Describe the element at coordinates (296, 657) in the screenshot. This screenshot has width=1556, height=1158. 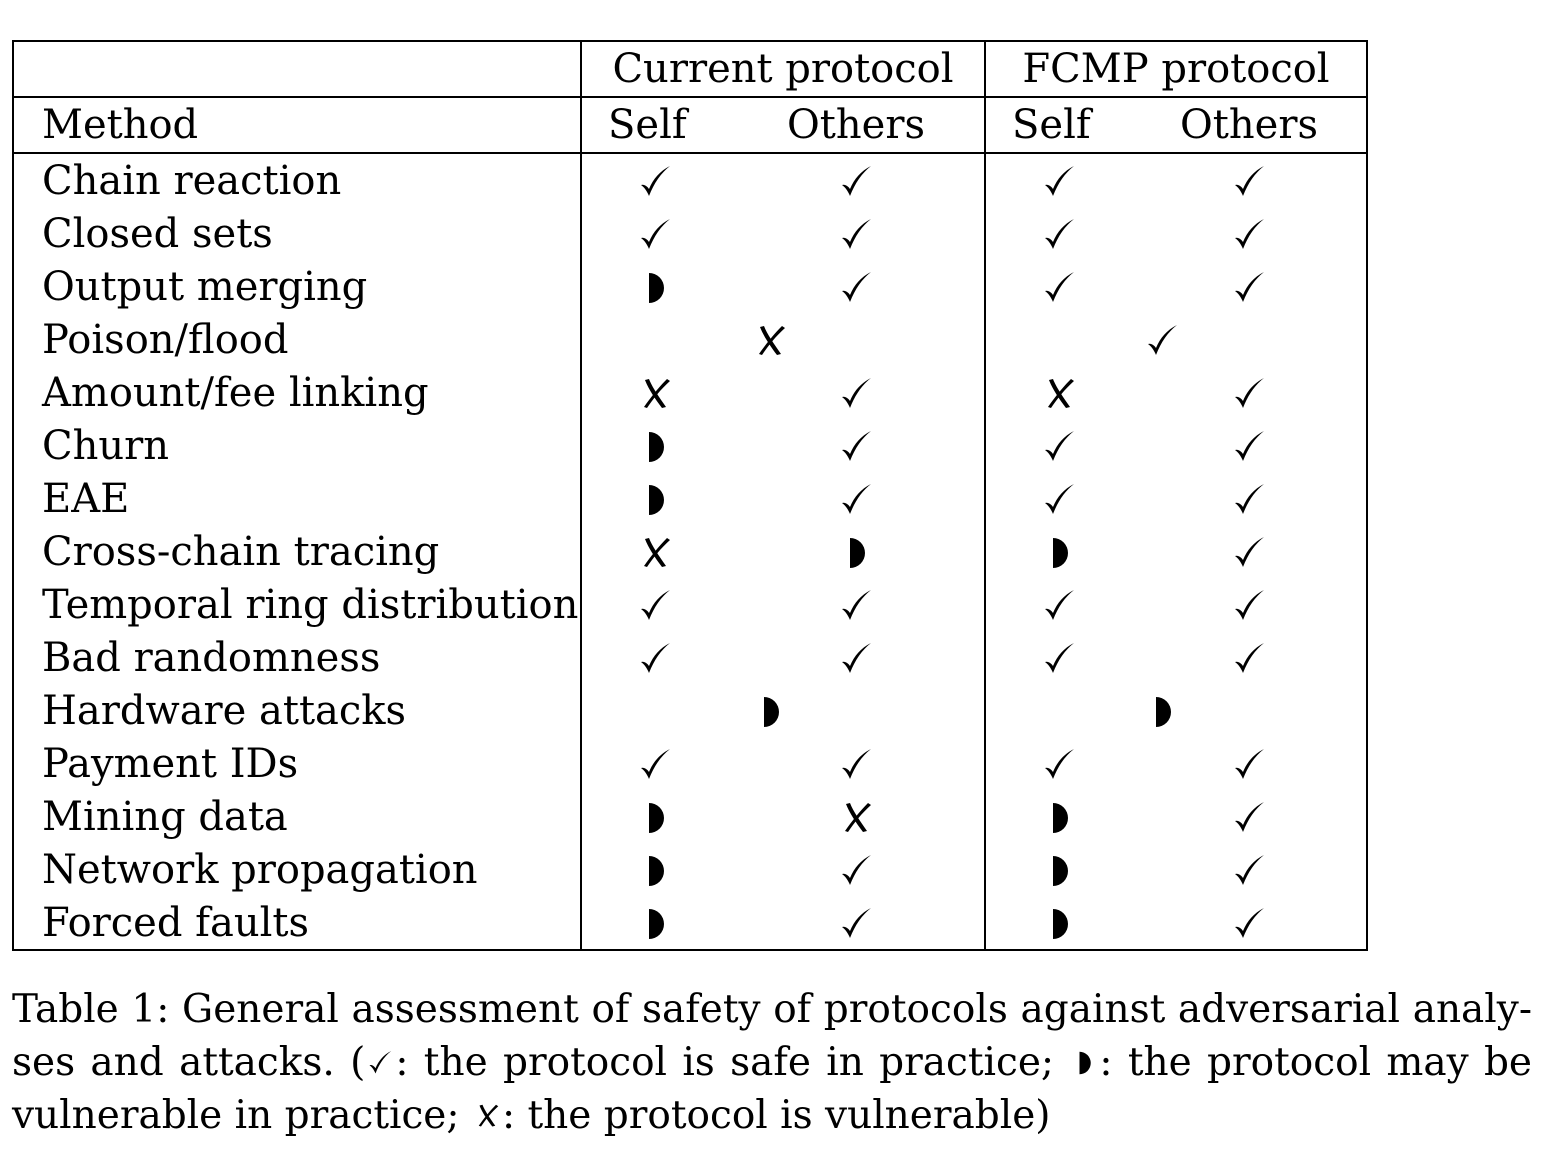
I see `method-cell: Bad randomness` at that location.